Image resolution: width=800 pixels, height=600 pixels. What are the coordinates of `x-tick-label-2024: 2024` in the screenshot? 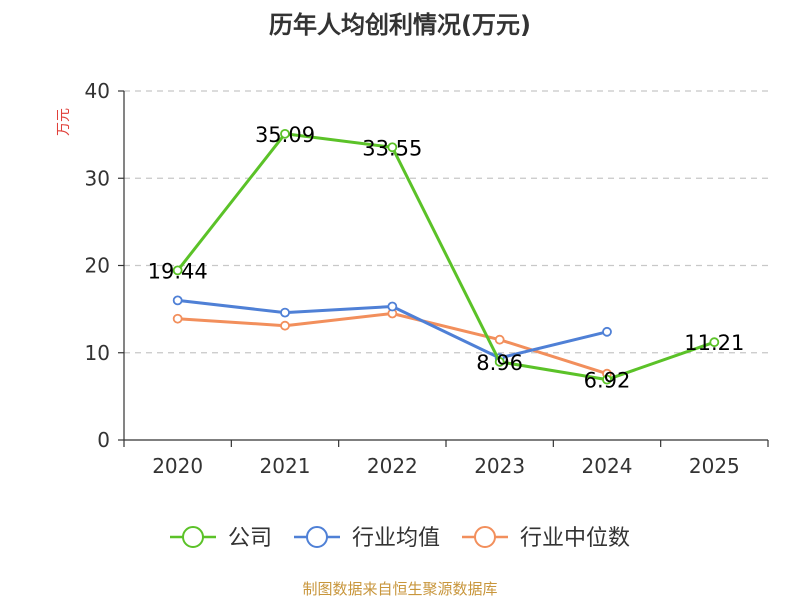 It's located at (607, 466).